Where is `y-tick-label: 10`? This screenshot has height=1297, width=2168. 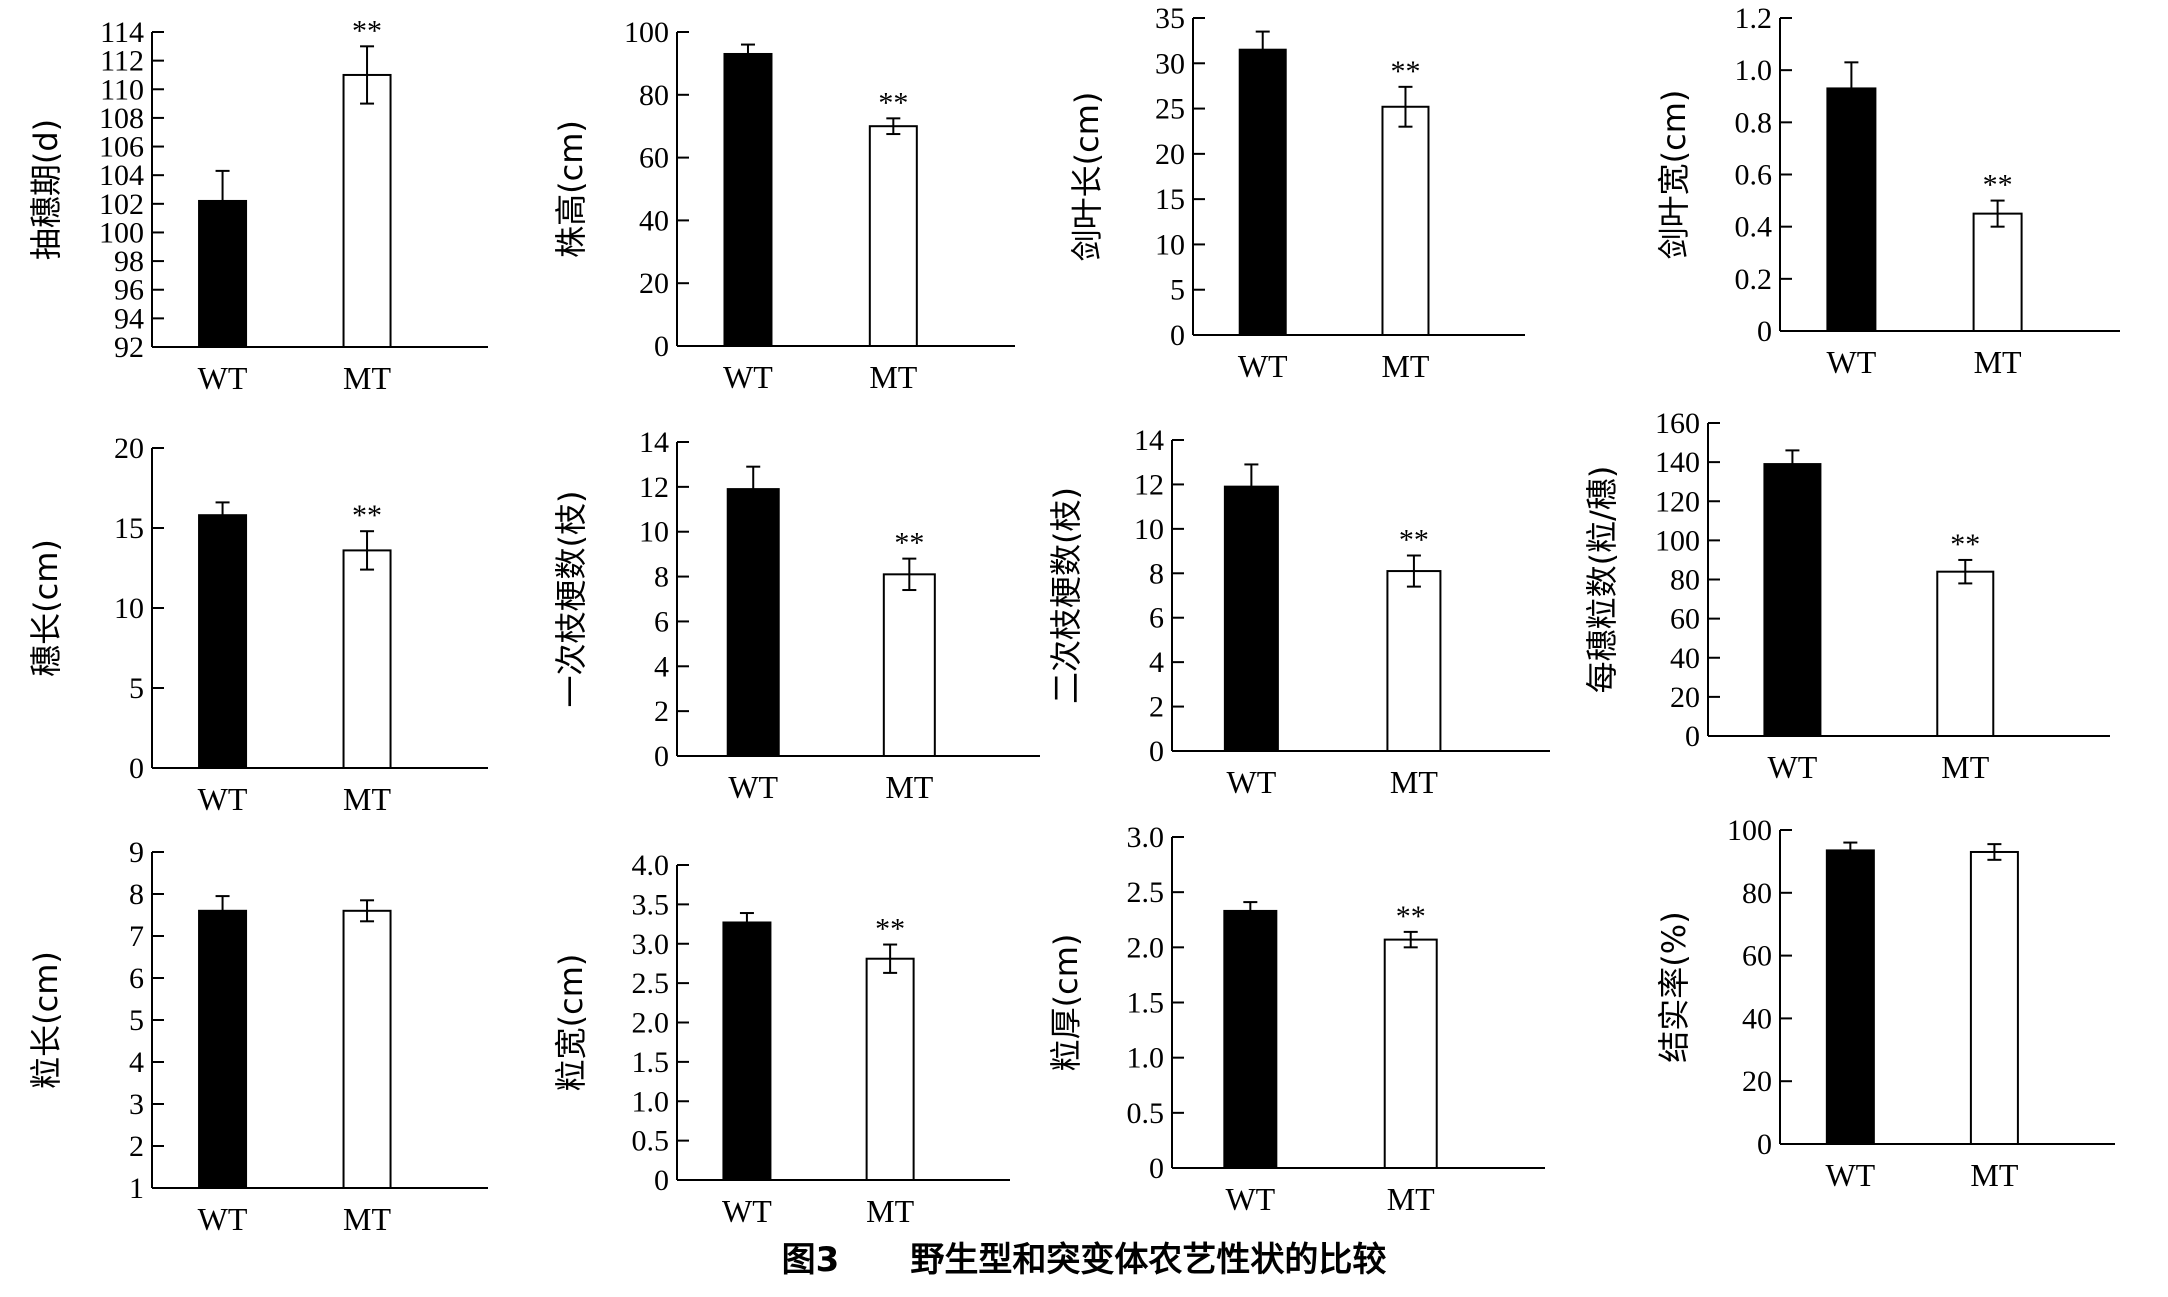 y-tick-label: 10 is located at coordinates (654, 532).